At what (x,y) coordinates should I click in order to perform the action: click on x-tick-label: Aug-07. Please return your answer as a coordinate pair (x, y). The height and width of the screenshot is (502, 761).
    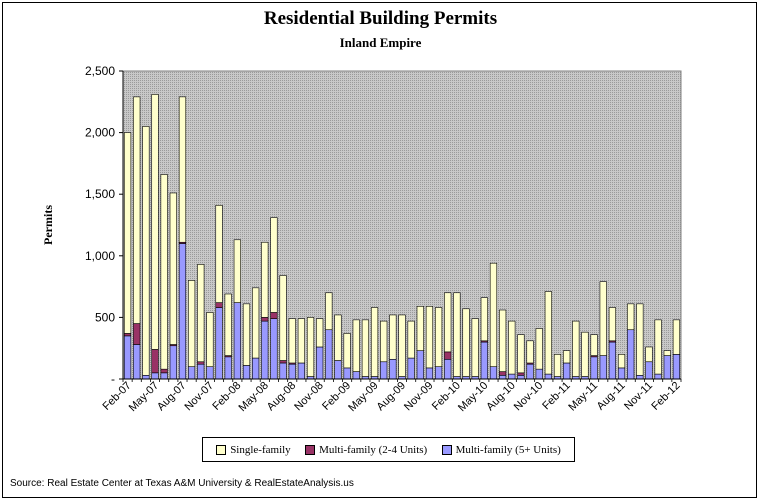
    Looking at the image, I should click on (172, 397).